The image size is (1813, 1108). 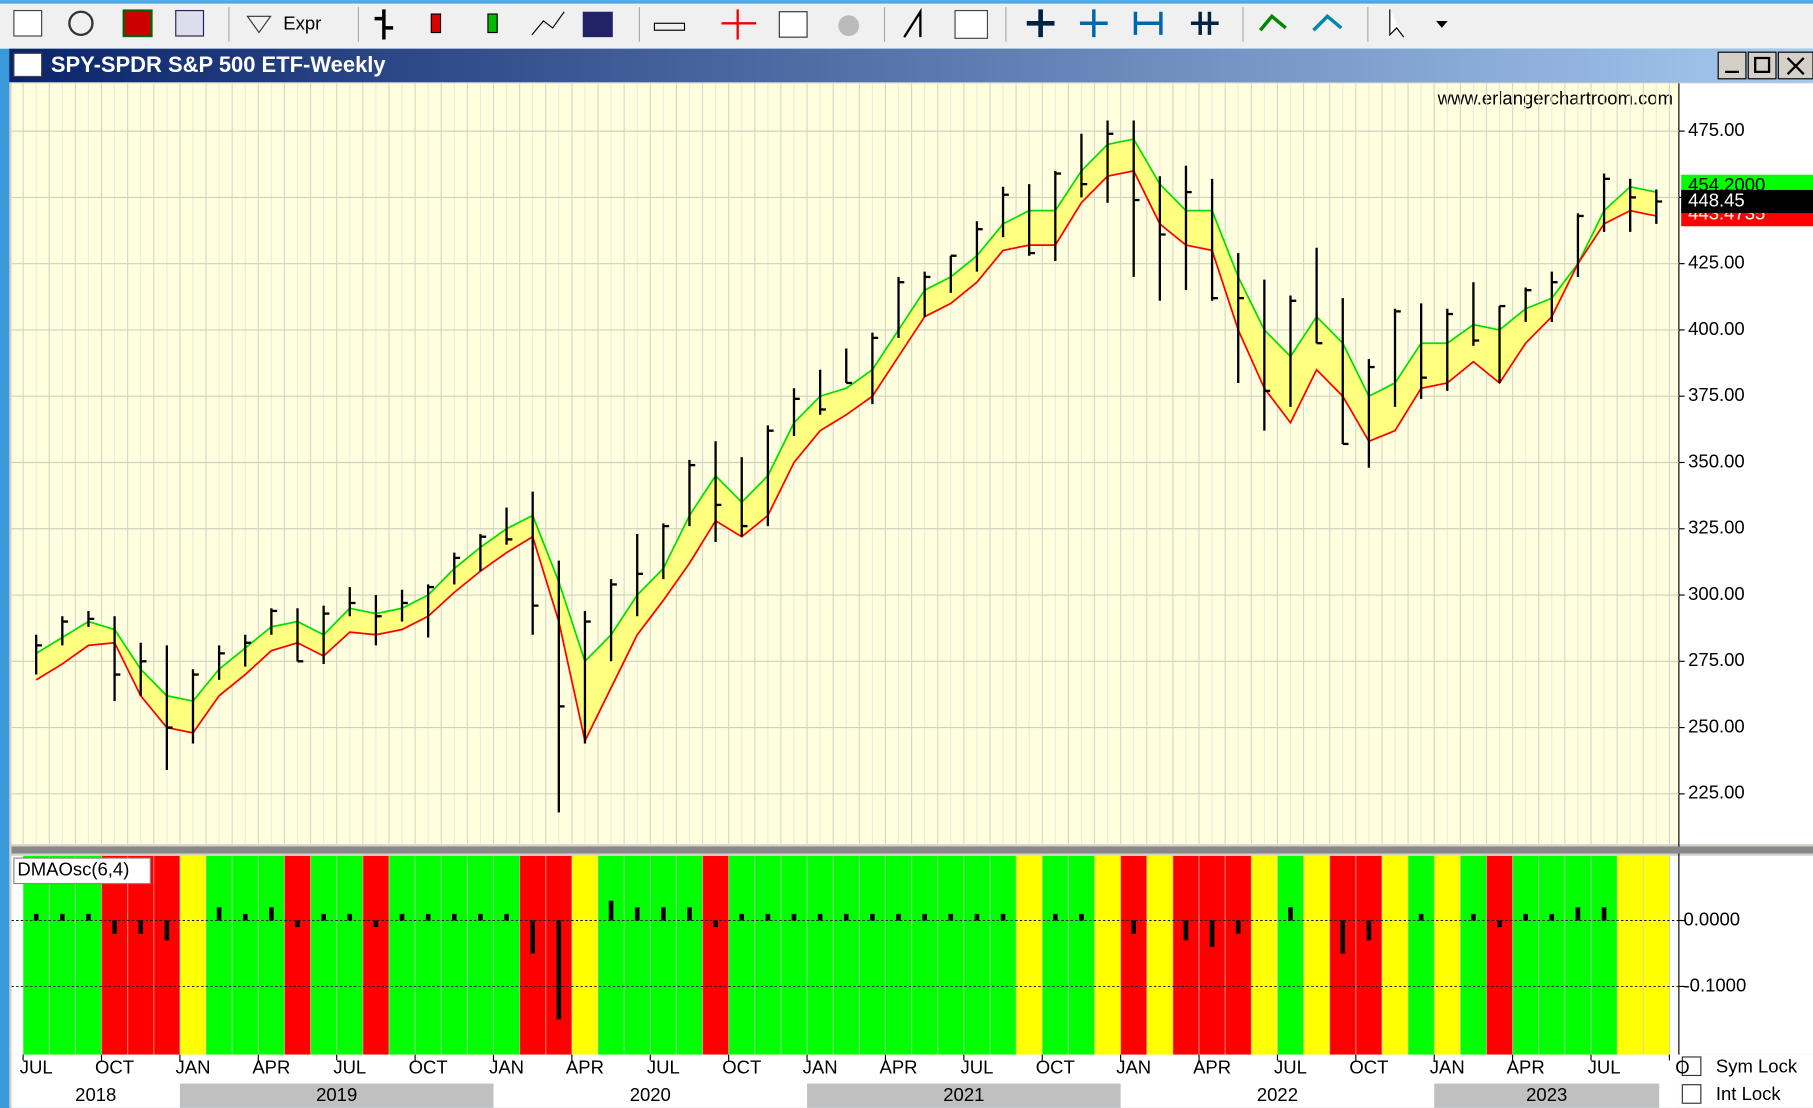 What do you see at coordinates (1691, 1066) in the screenshot?
I see `sym-lock-checkbox` at bounding box center [1691, 1066].